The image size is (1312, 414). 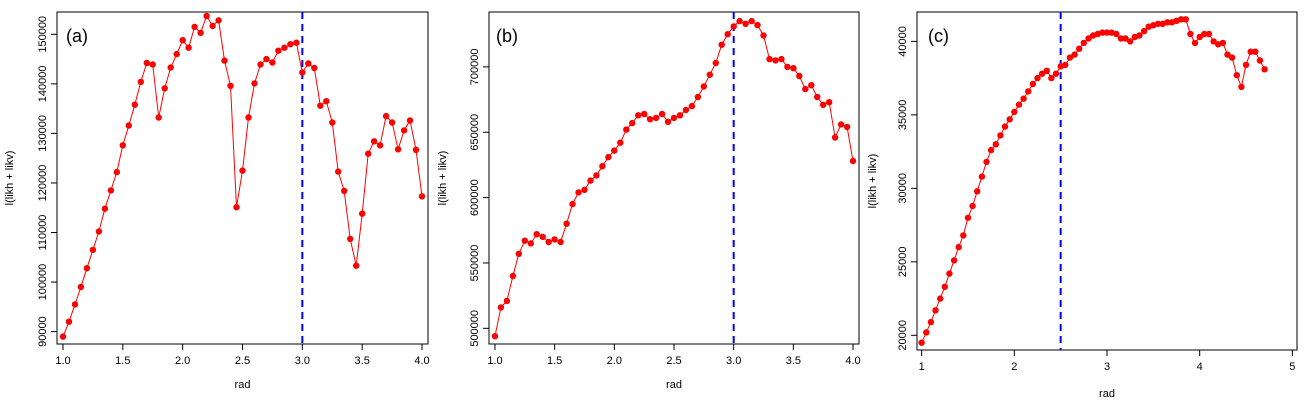 I want to click on chart-2-x-tick-label: 1.0, so click(x=494, y=361).